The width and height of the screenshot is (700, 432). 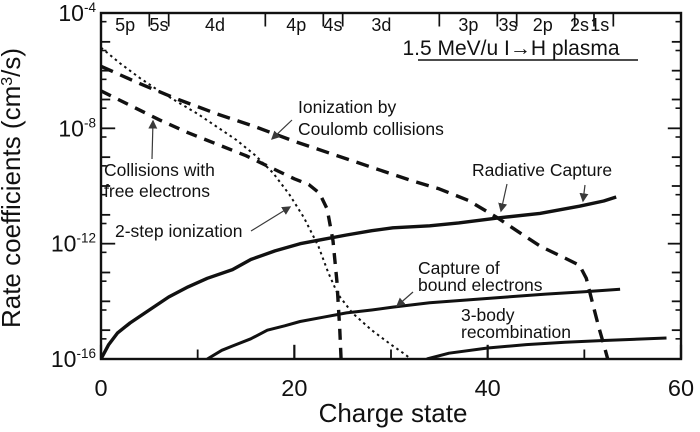 I want to click on y-tick-exponent: -12, so click(x=86, y=238).